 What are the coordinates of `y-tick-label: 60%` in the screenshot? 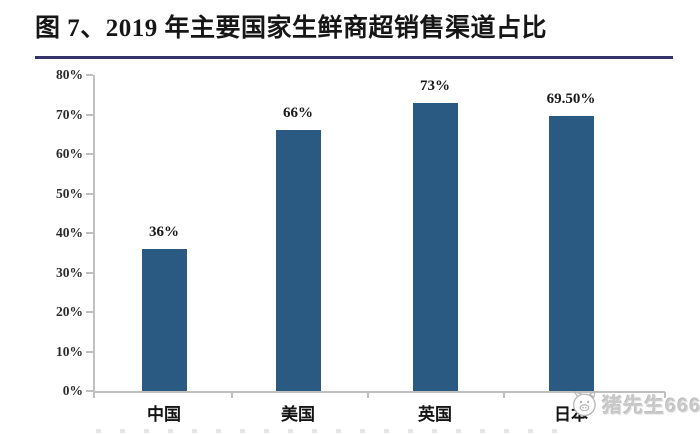 It's located at (69, 153).